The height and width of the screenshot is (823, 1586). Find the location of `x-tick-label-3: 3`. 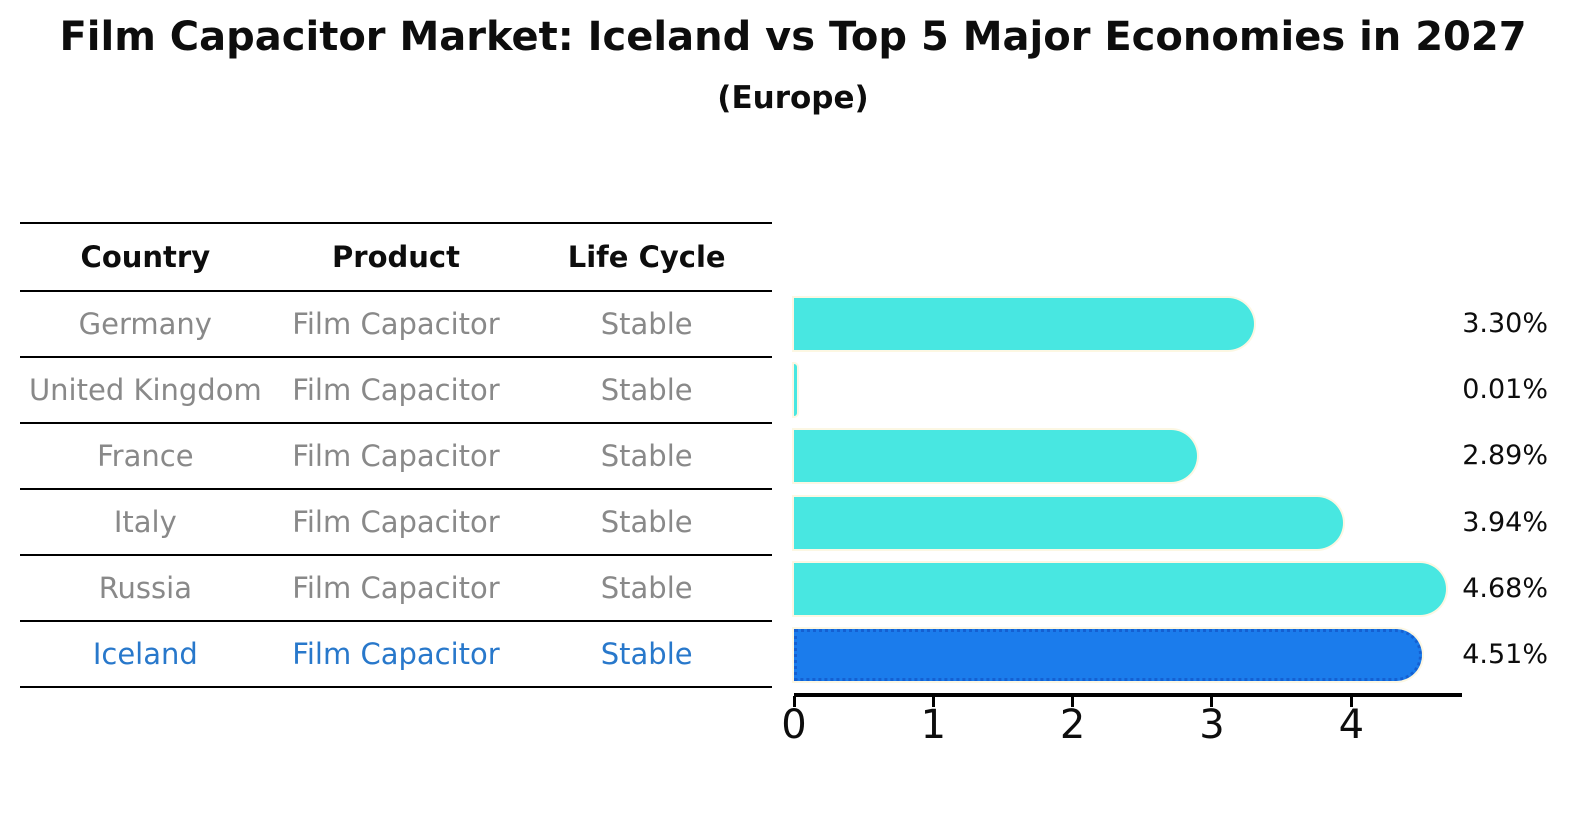

x-tick-label-3: 3 is located at coordinates (1212, 725).